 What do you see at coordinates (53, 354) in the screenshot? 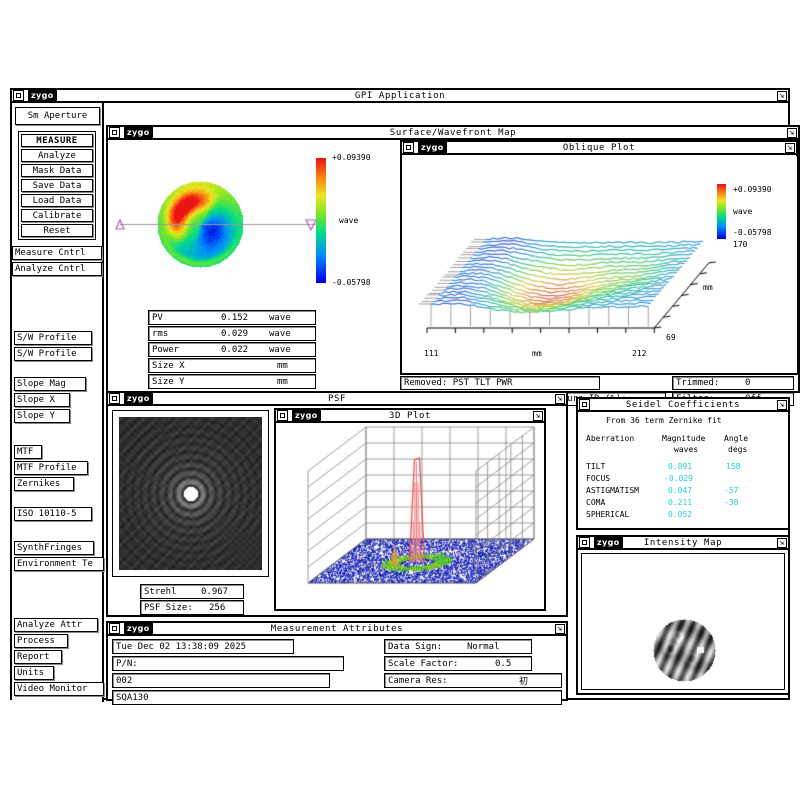
I see `sw-profile-button-2: S/W Profile` at bounding box center [53, 354].